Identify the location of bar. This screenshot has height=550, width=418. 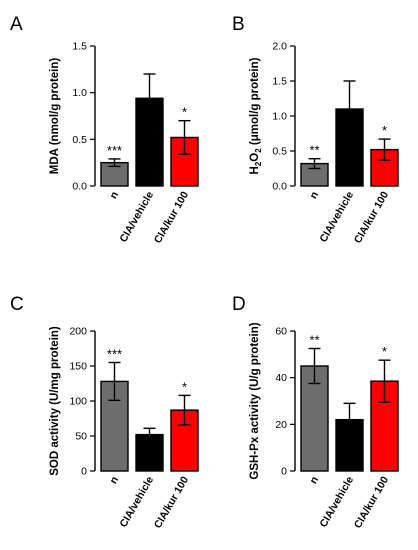
(349, 445).